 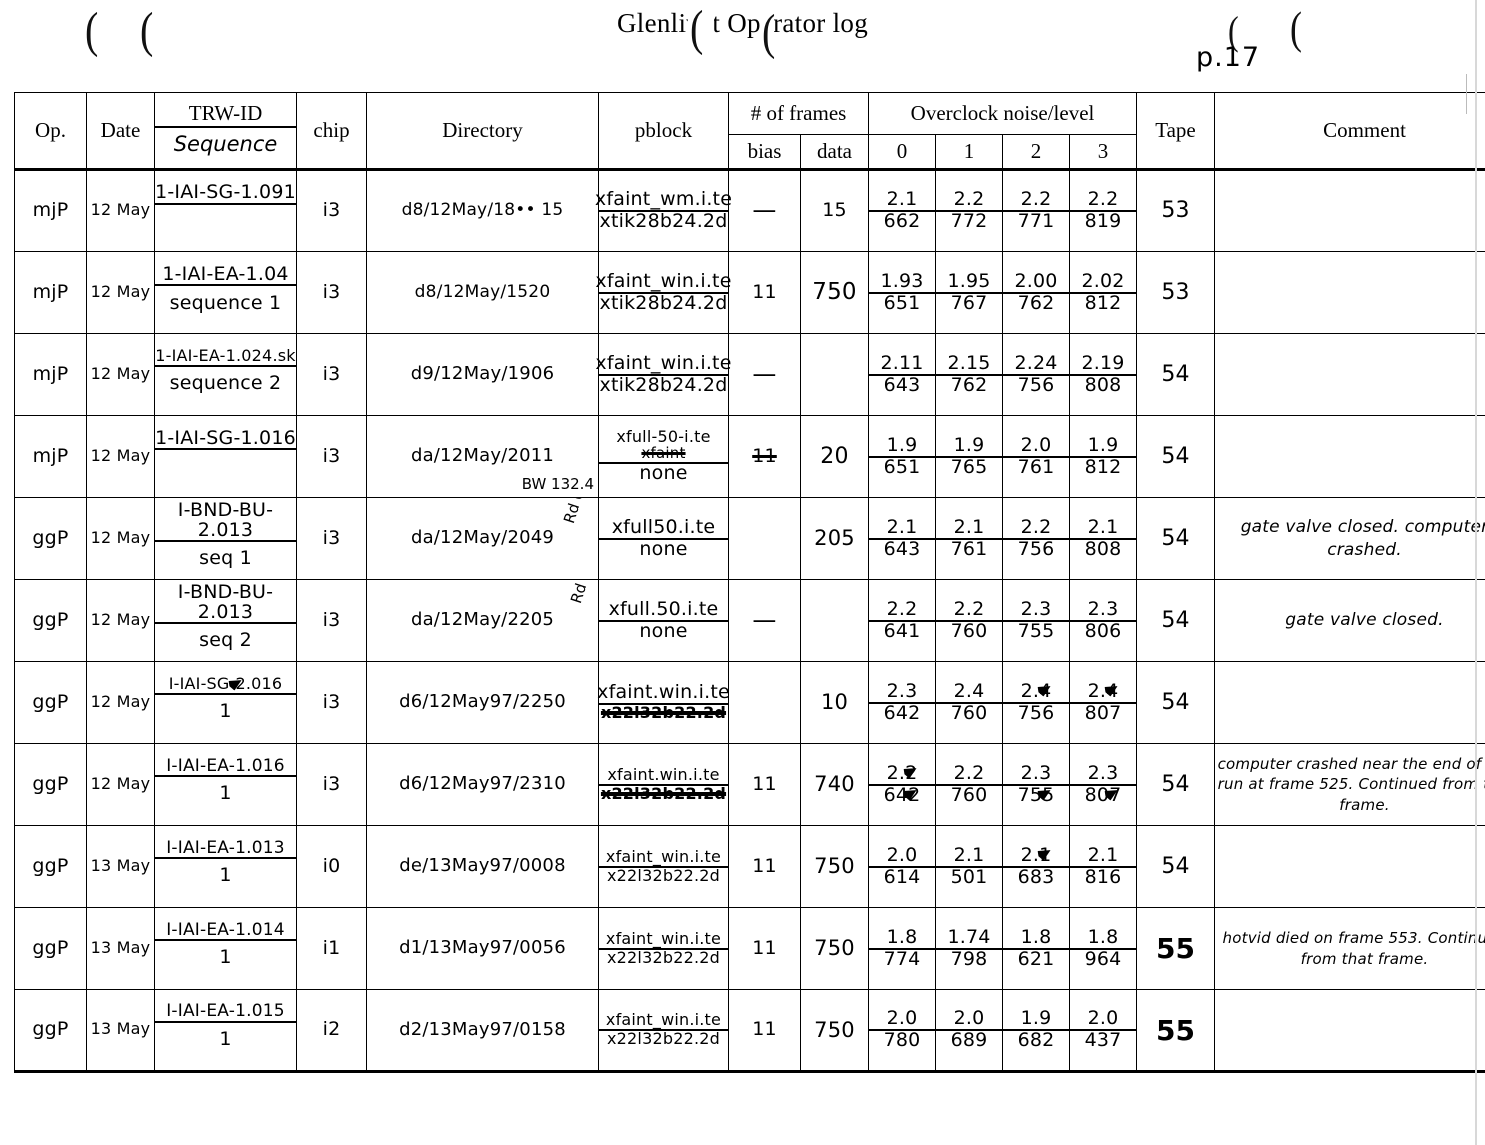 I want to click on cell-overclock-0: 2.11 643, so click(x=902, y=374).